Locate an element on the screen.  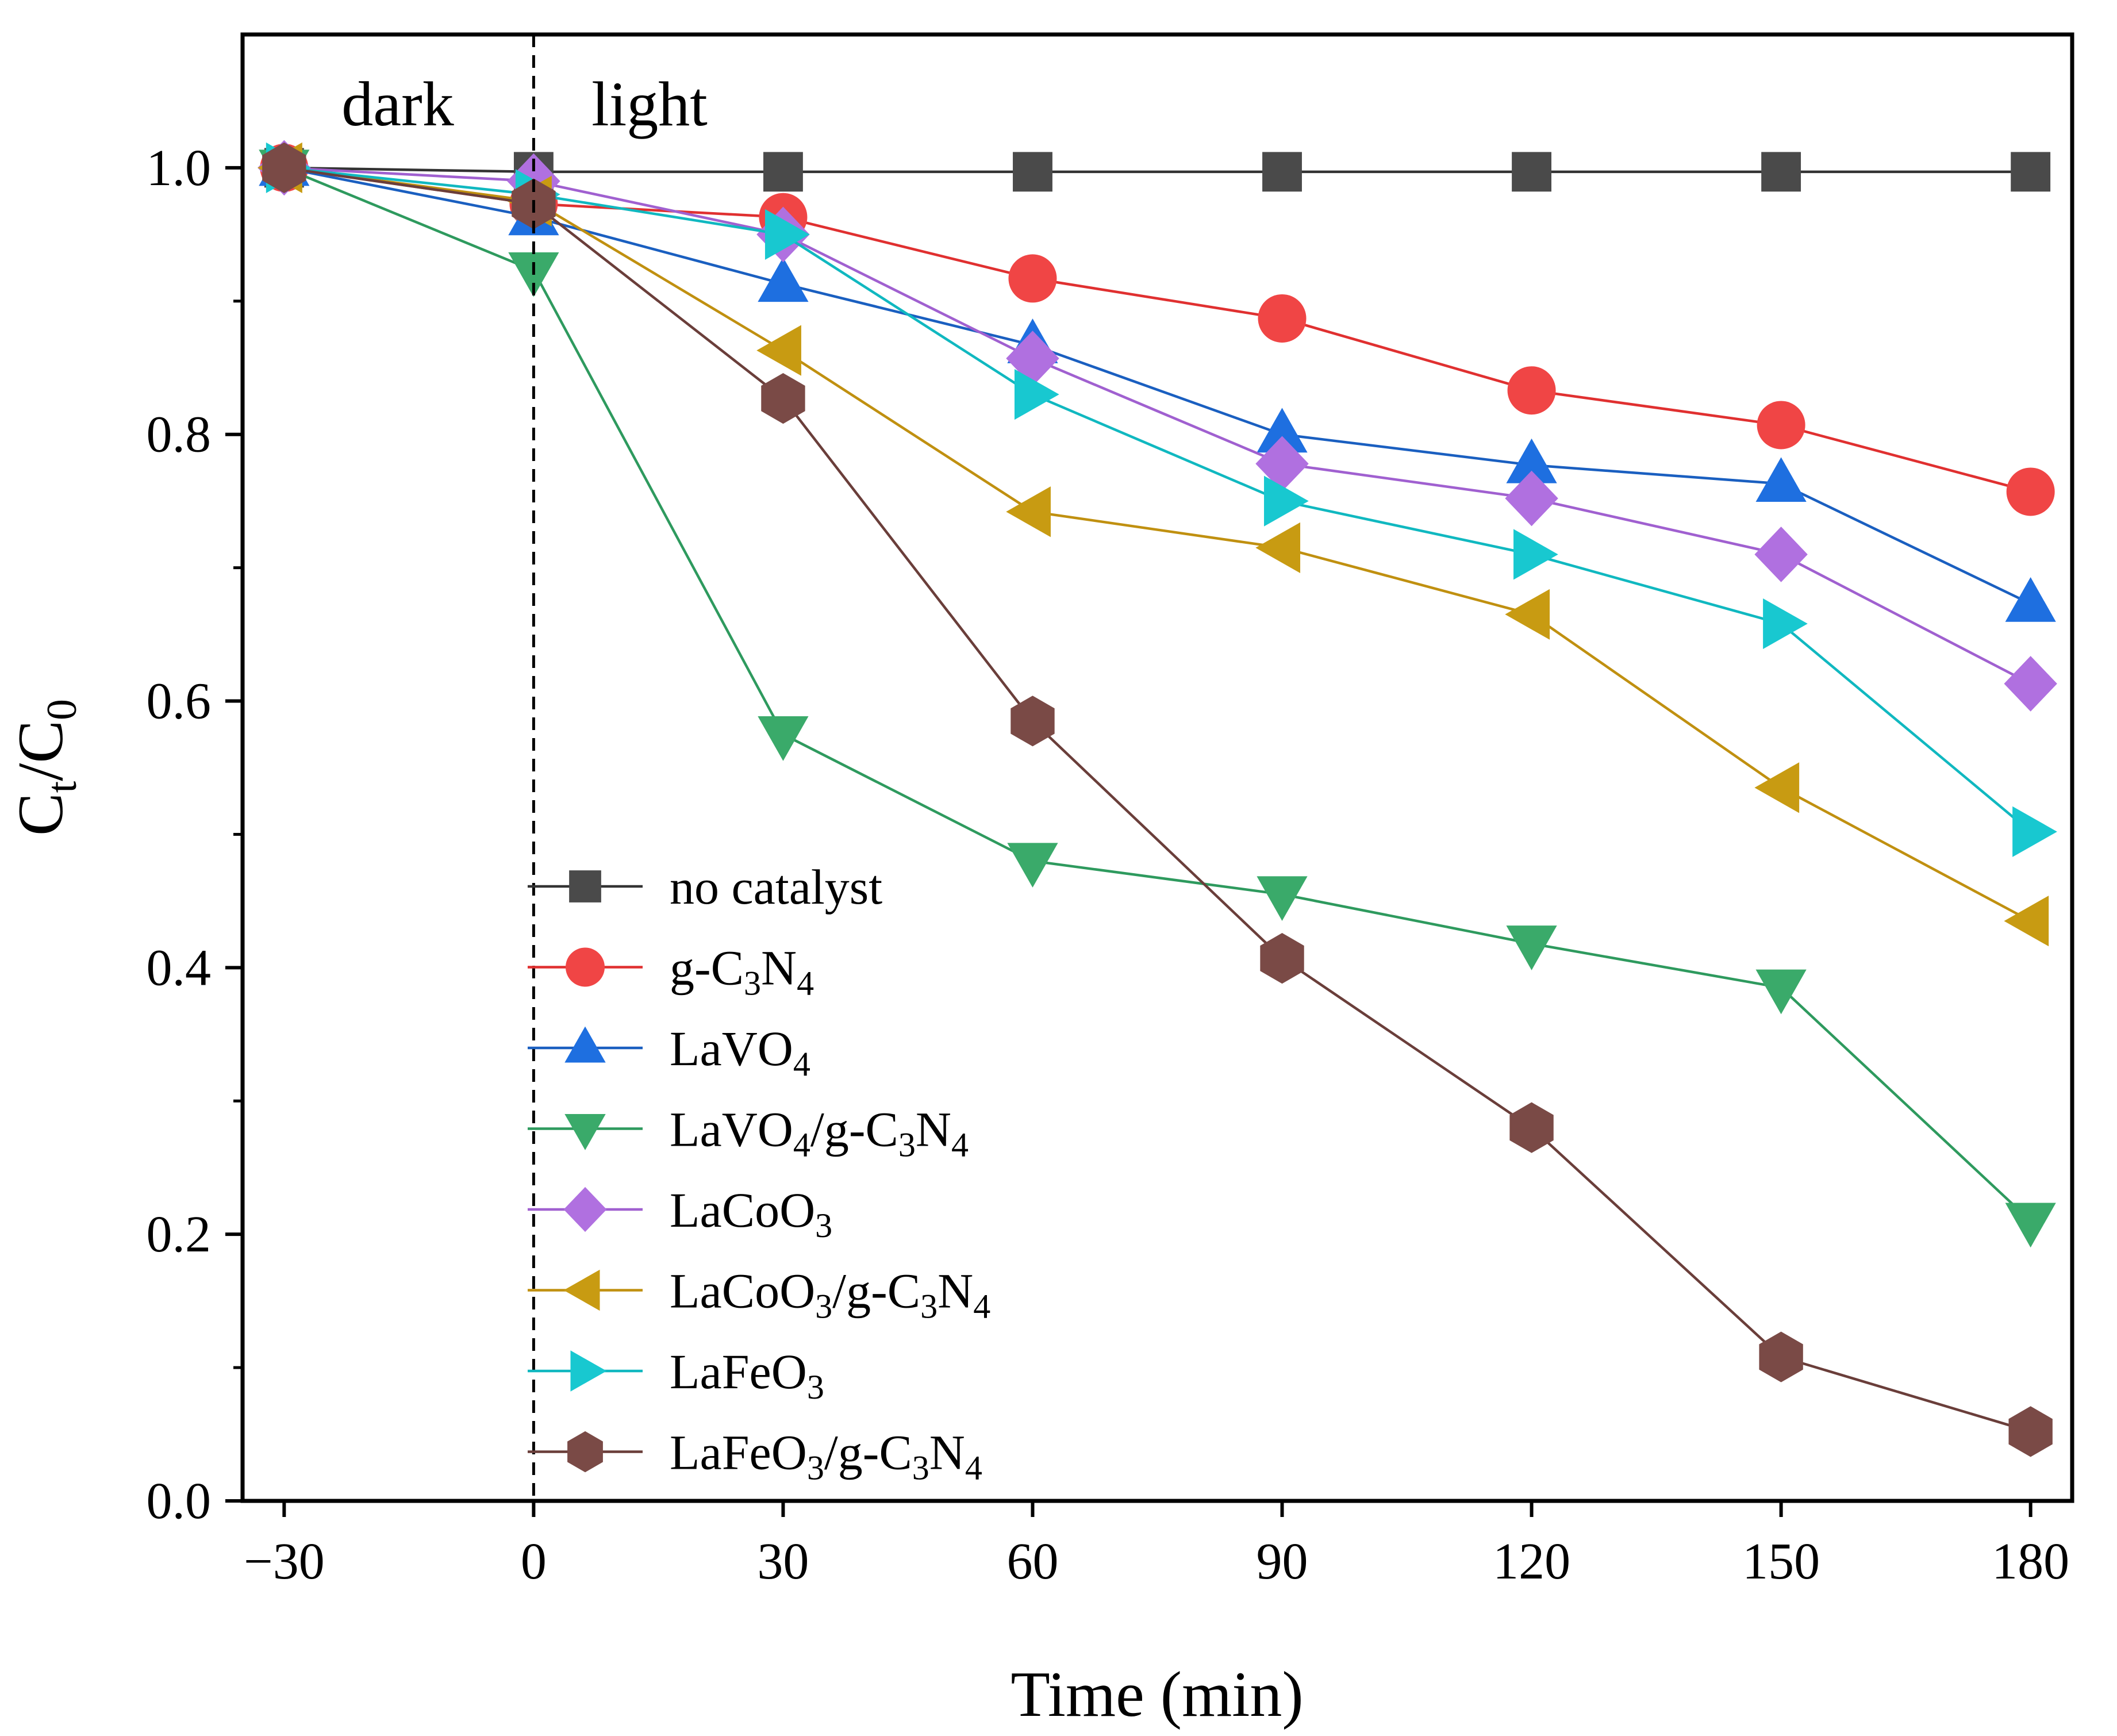
legend-item-7: LaFeO3/g-C3N4 is located at coordinates (755, 1456).